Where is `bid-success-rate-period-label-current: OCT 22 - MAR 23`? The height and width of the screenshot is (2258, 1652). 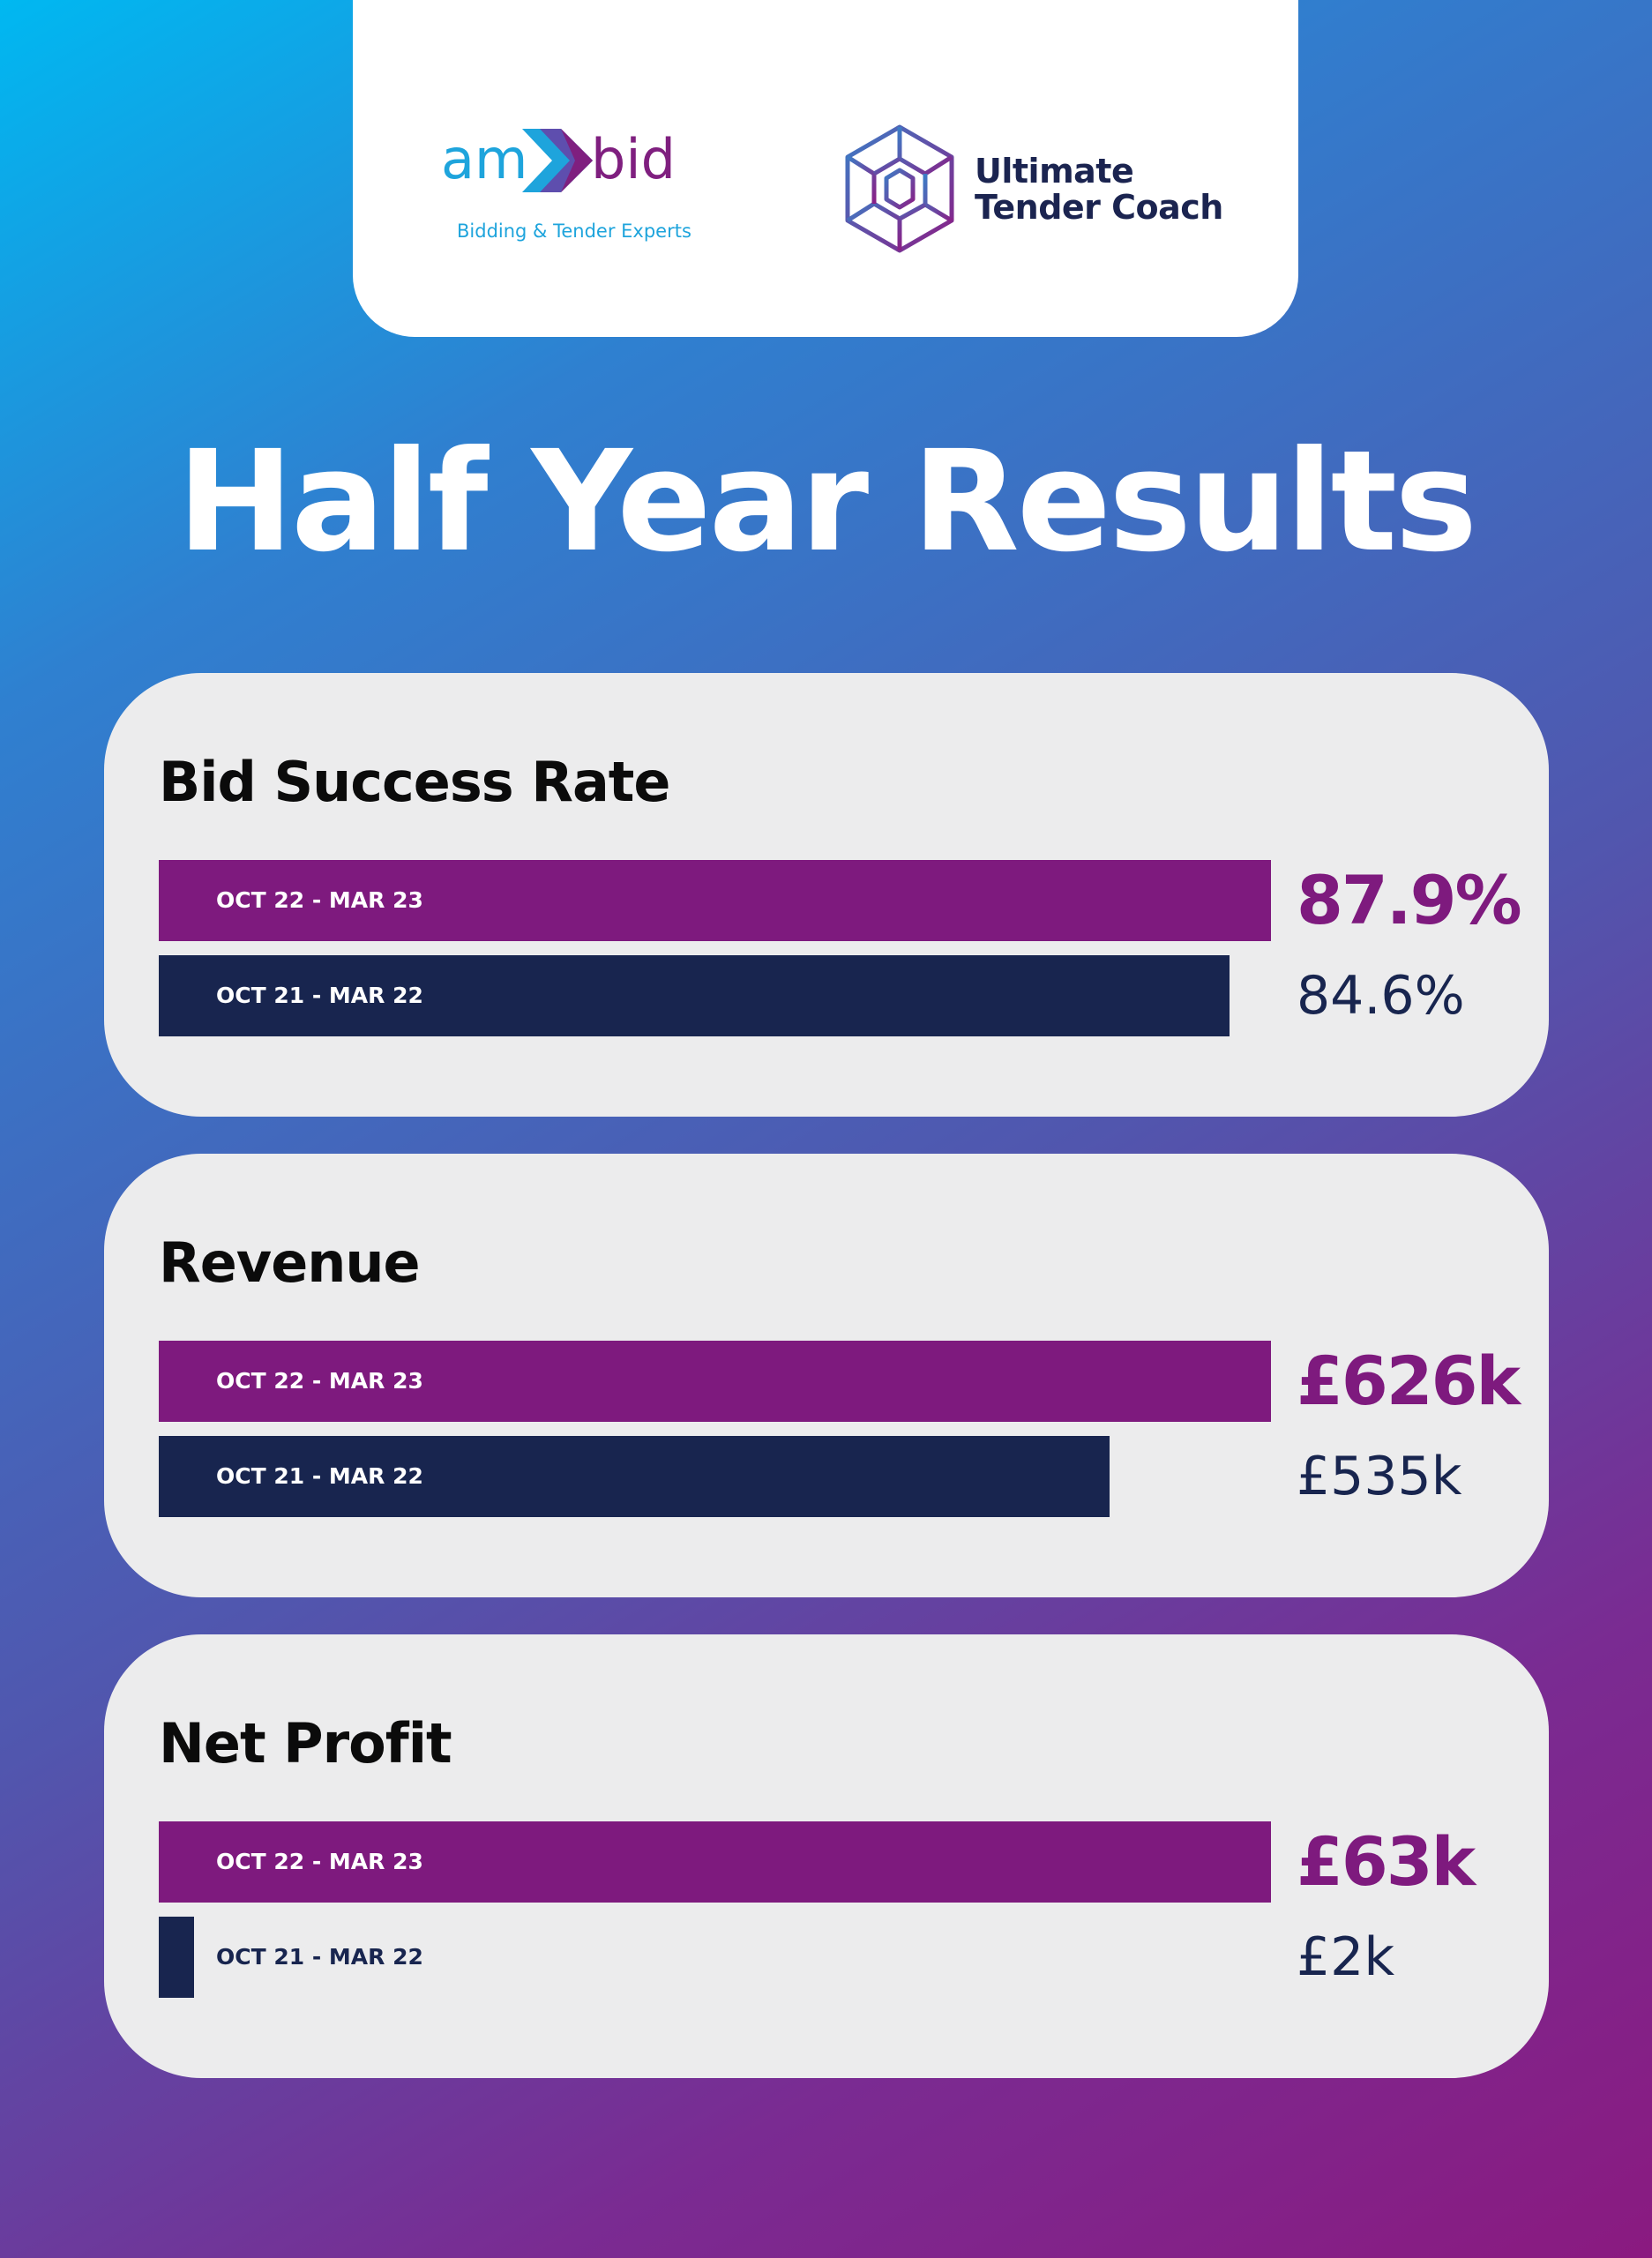 bid-success-rate-period-label-current: OCT 22 - MAR 23 is located at coordinates (319, 900).